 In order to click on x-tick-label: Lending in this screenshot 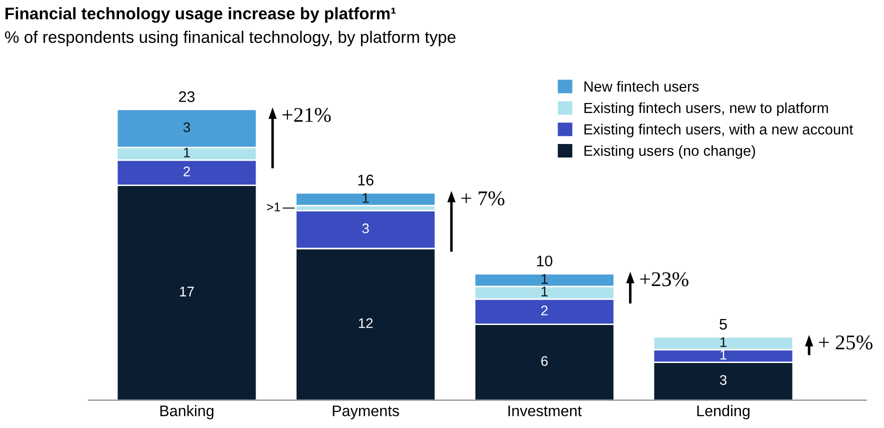, I will do `click(723, 412)`.